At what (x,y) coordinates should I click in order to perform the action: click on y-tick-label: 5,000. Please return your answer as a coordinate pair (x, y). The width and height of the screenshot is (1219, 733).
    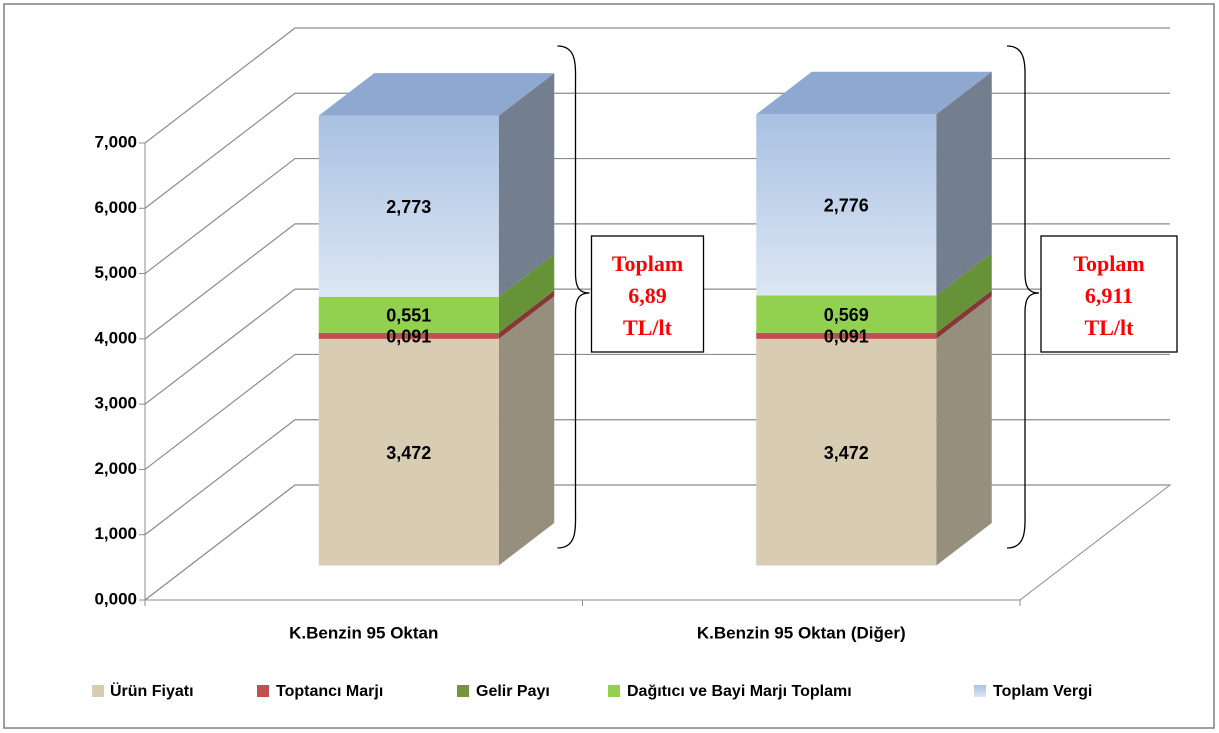
    Looking at the image, I should click on (115, 272).